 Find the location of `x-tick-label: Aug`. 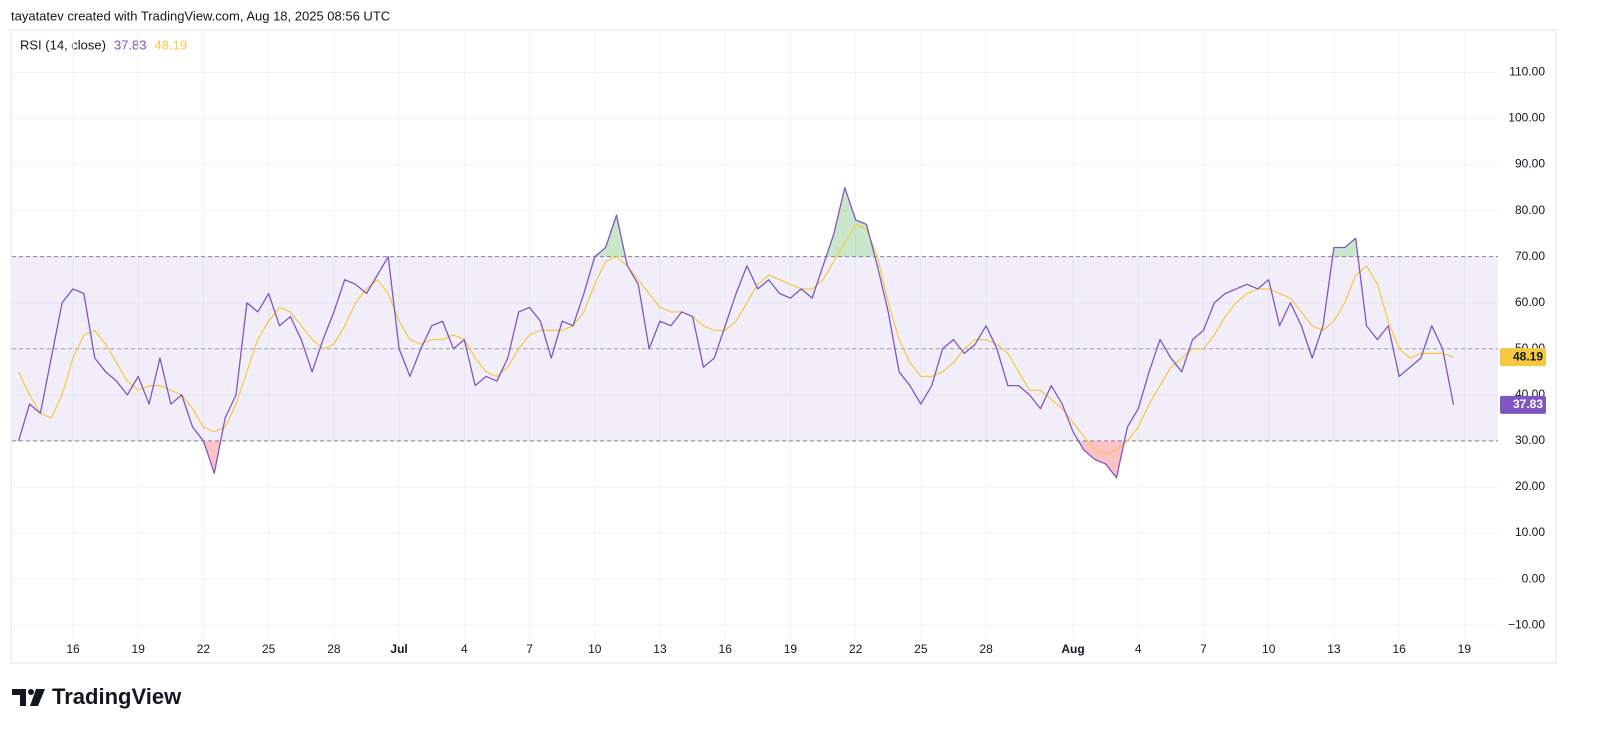

x-tick-label: Aug is located at coordinates (1072, 649).